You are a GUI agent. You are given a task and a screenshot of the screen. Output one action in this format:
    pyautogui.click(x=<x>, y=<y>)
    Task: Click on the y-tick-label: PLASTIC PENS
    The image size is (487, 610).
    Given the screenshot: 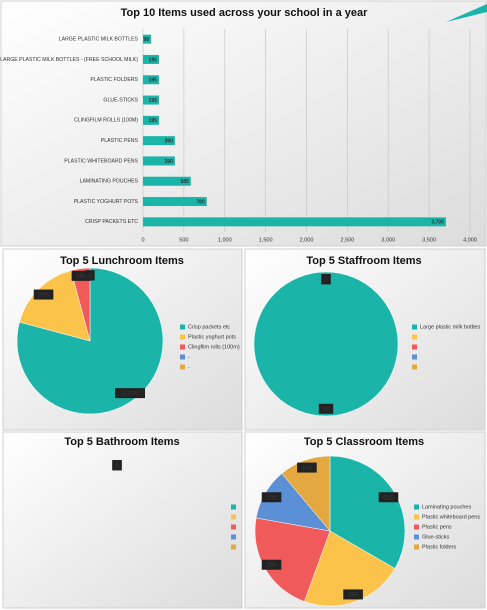 What is the action you would take?
    pyautogui.click(x=120, y=141)
    